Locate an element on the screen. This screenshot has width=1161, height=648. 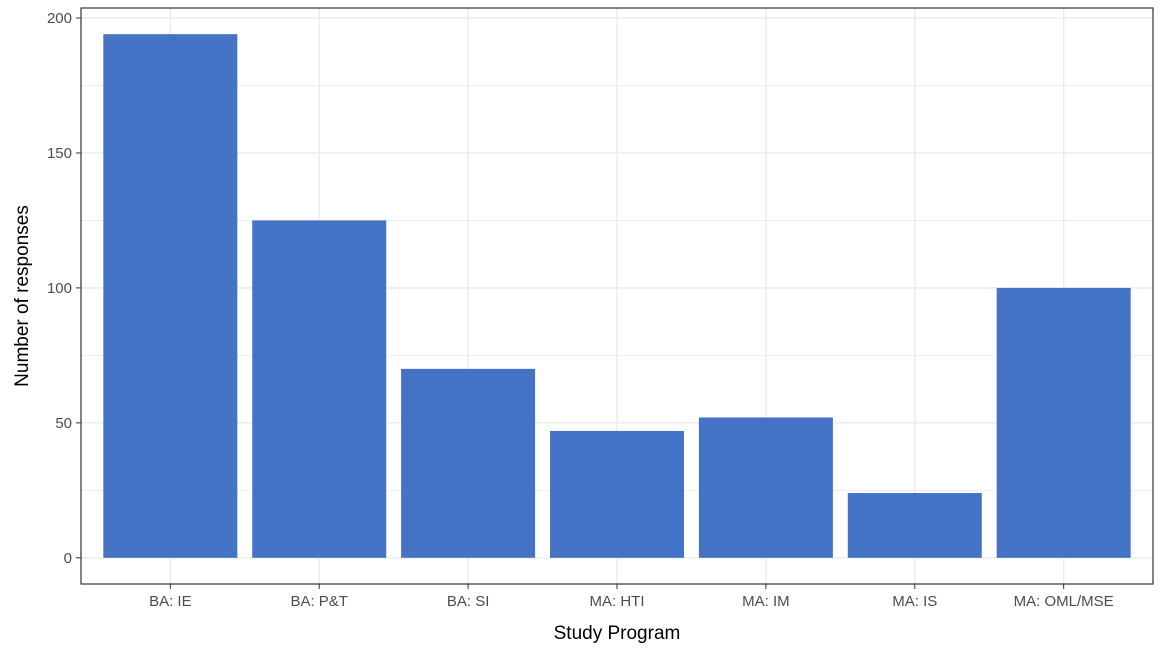
x-tick-label: MA: HTI is located at coordinates (617, 601).